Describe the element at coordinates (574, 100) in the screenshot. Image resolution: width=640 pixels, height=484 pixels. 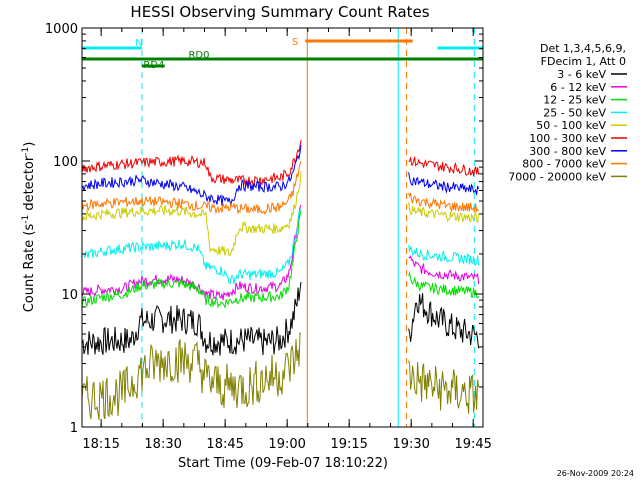
I see `legend-entry-label: 12 - 25 keV` at that location.